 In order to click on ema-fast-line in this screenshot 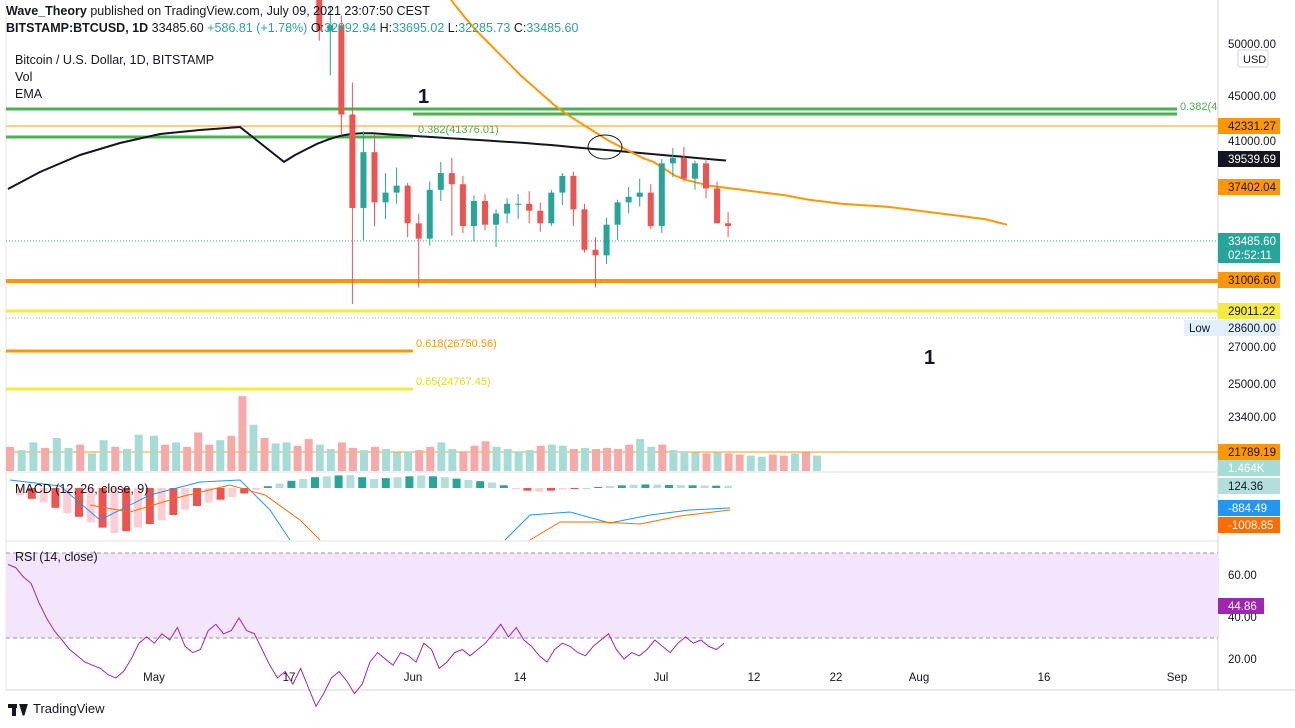, I will do `click(729, 113)`.